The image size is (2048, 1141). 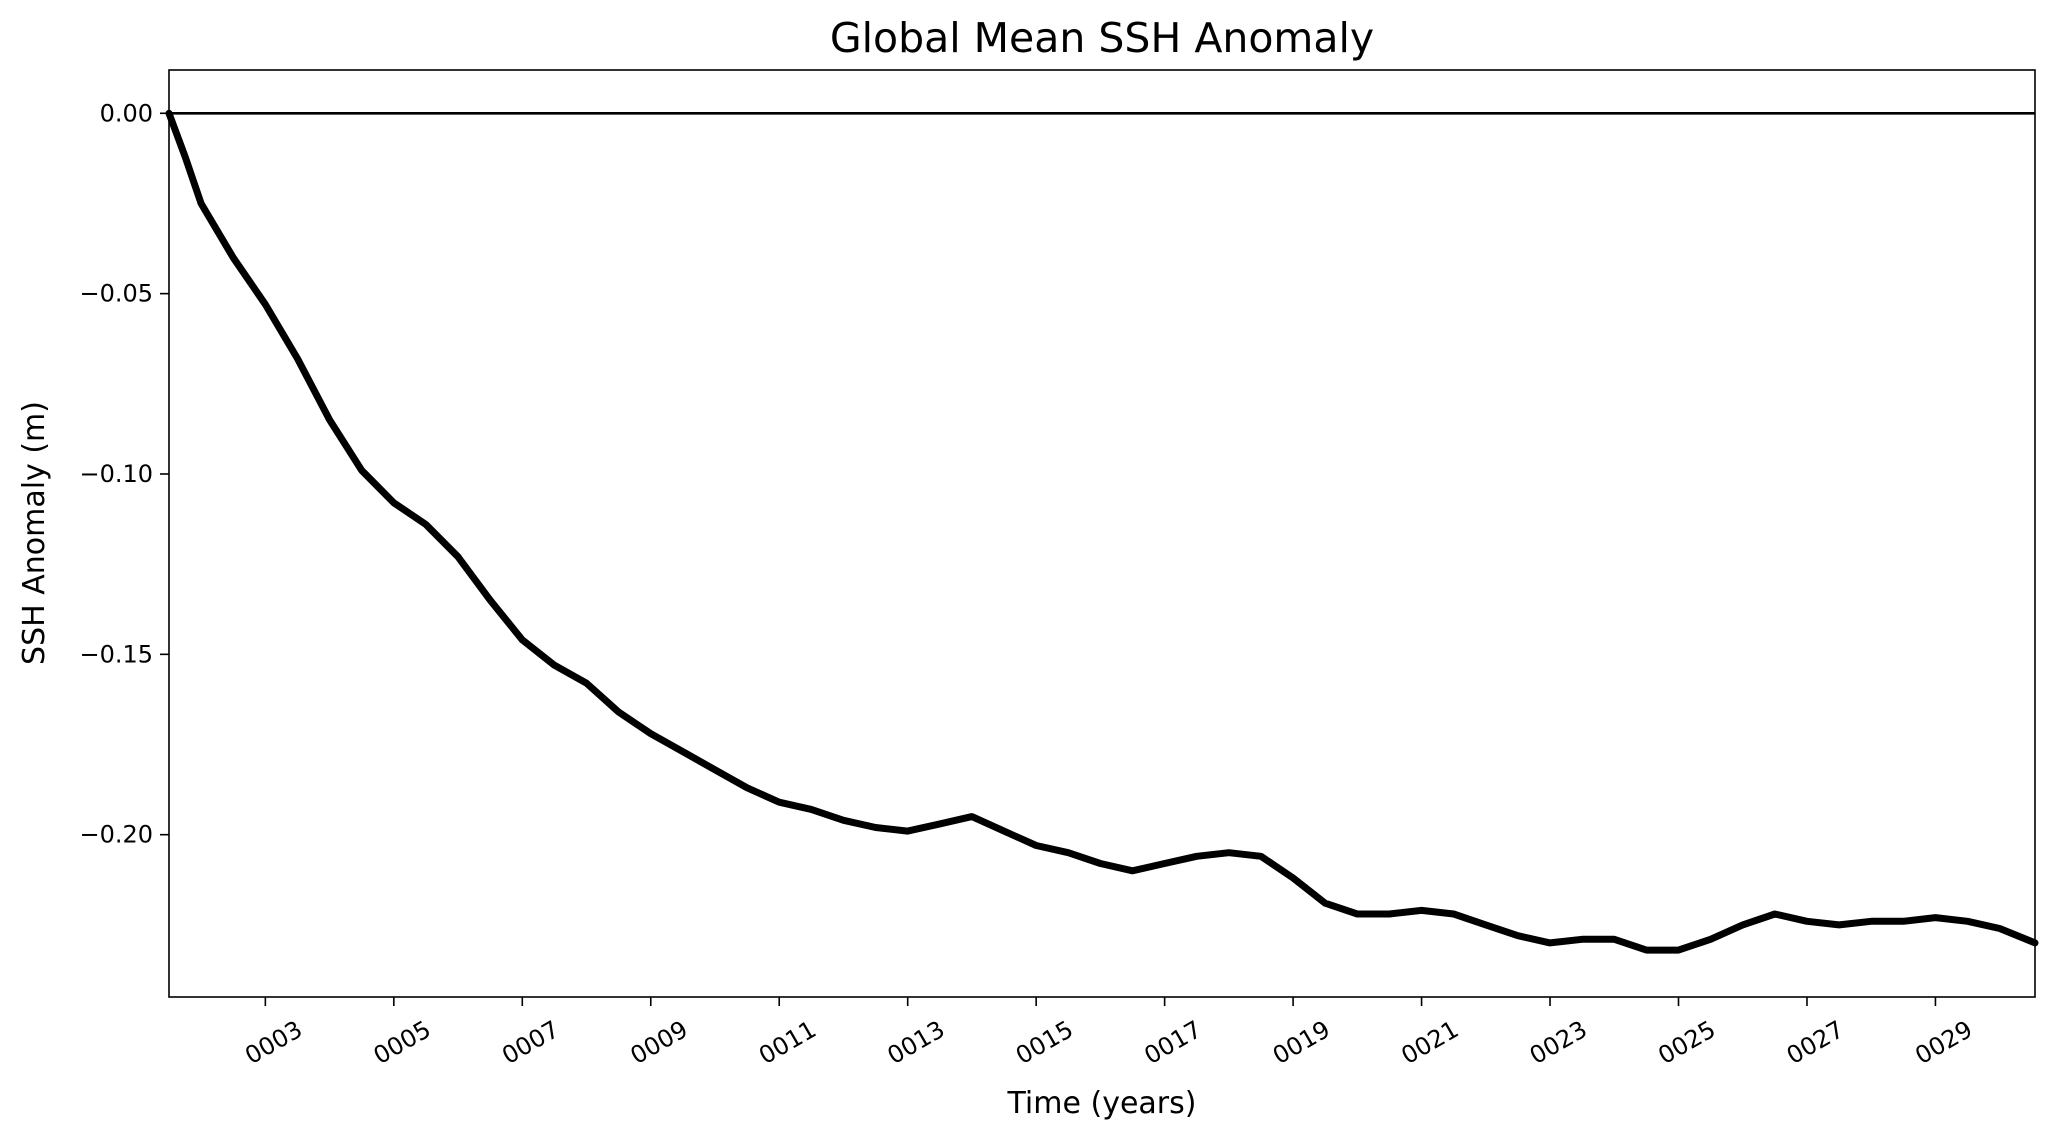 I want to click on x-tick-label: 0019, so click(x=1301, y=1042).